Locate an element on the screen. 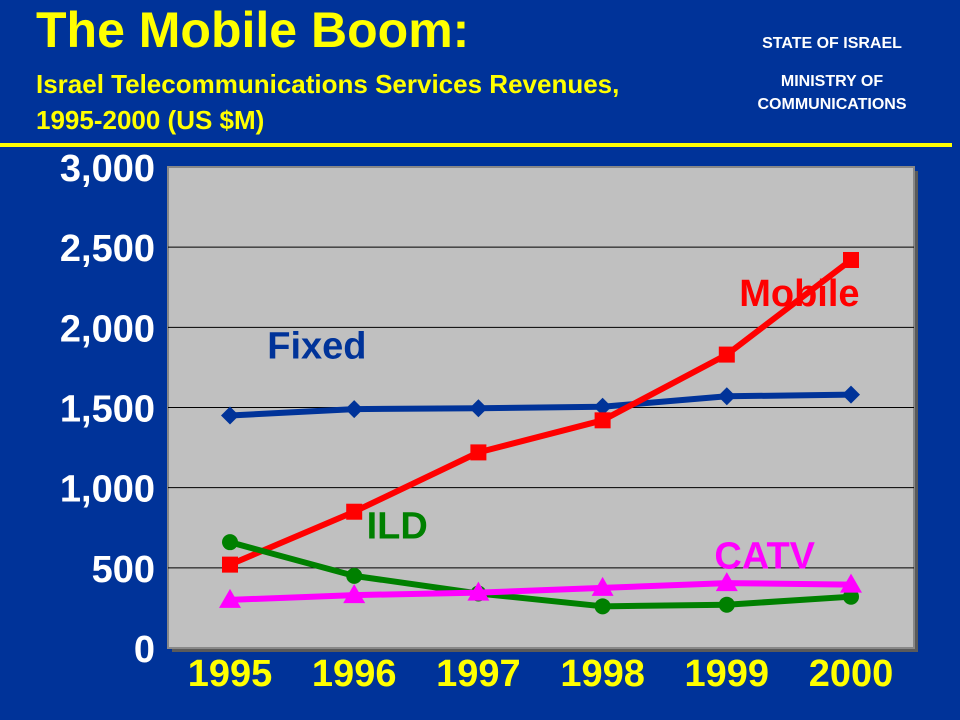 Image resolution: width=960 pixels, height=720 pixels. ministry-name: MINISTRY OF COMMUNICATIONS is located at coordinates (832, 93).